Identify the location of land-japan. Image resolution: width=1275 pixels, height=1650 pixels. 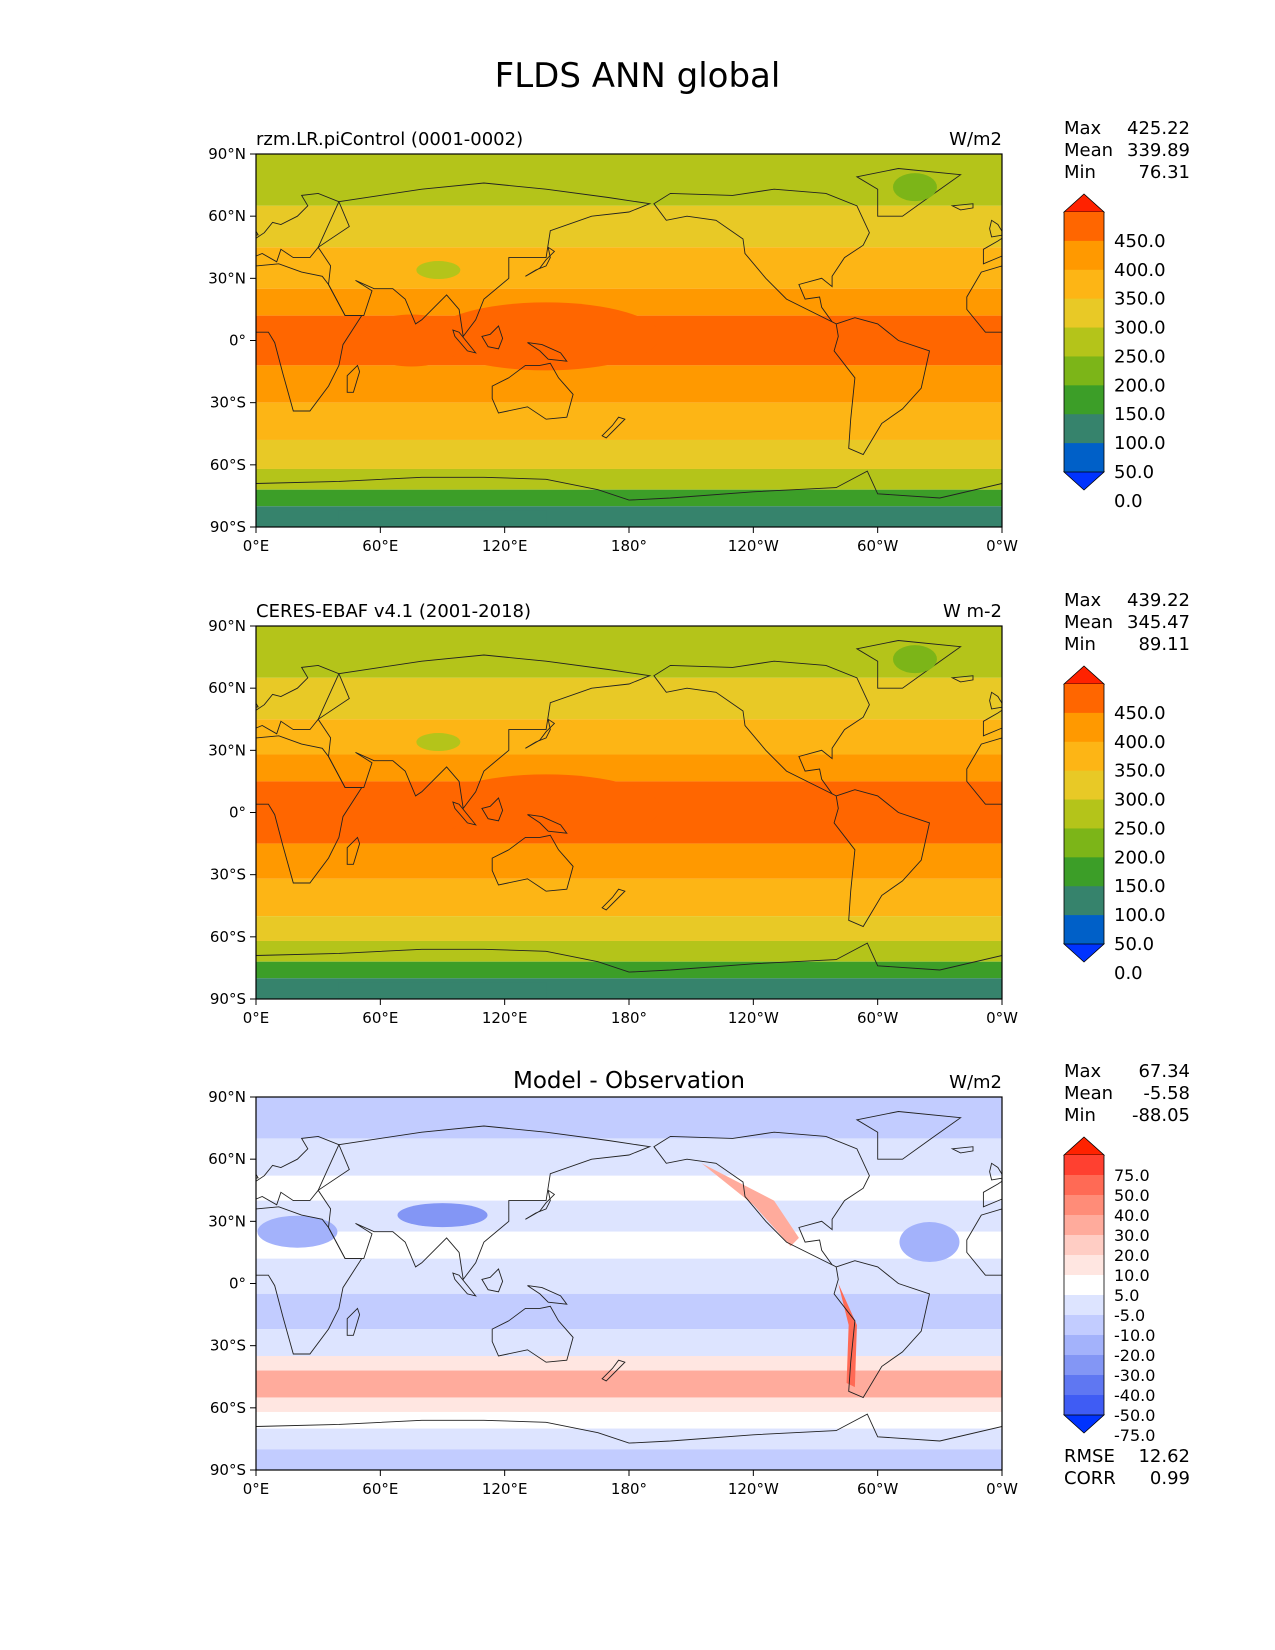
(540, 261).